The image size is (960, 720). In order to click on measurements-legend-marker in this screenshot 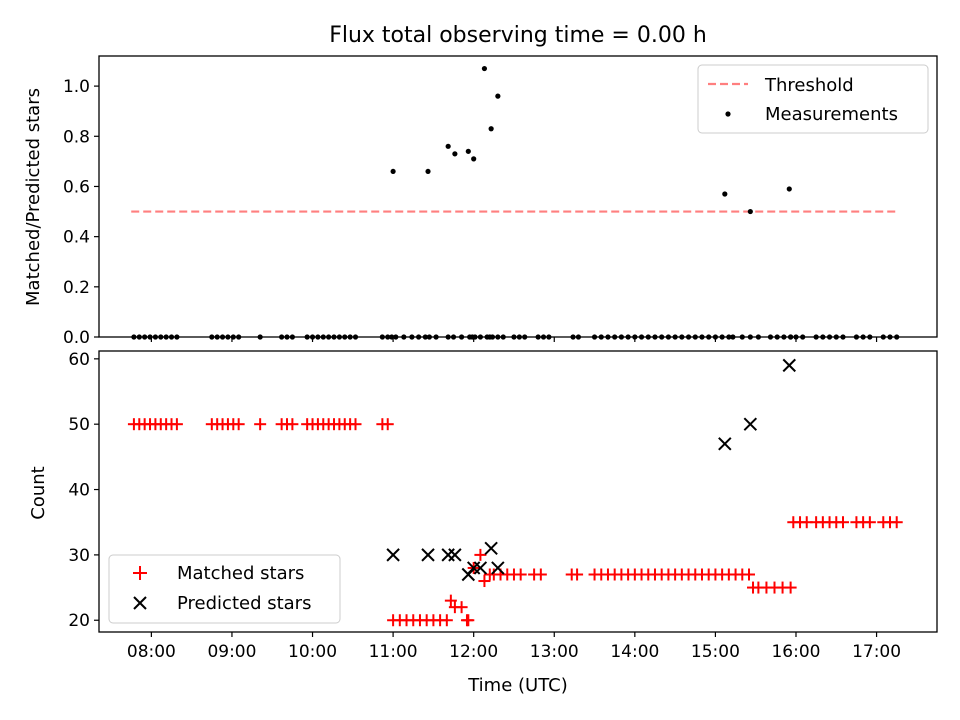, I will do `click(728, 114)`.